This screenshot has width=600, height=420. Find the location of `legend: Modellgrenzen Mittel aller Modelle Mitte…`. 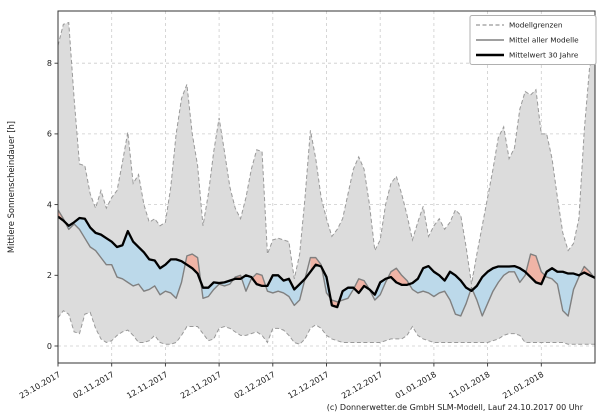

legend: Modellgrenzen Mittel aller Modelle Mitte… is located at coordinates (533, 40).